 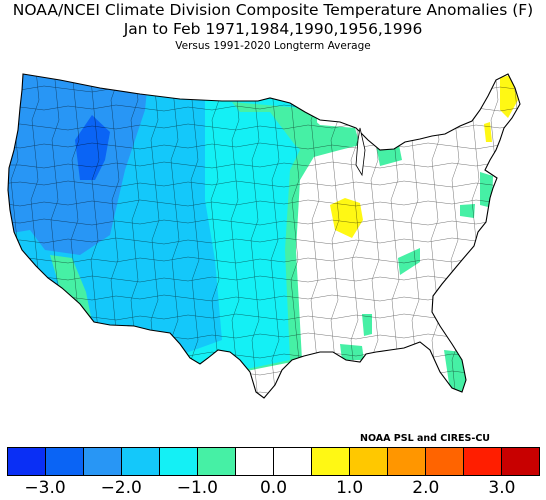 What do you see at coordinates (502, 488) in the screenshot?
I see `colorbar-tick-label: 3.0` at bounding box center [502, 488].